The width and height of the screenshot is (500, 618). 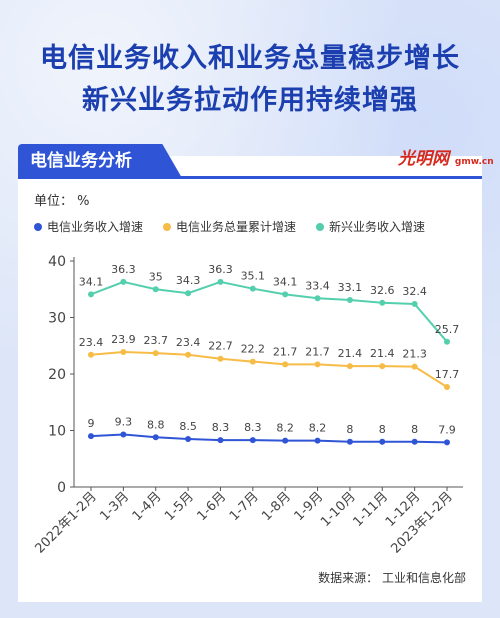 I want to click on data-label-2: 35.1, so click(x=253, y=276).